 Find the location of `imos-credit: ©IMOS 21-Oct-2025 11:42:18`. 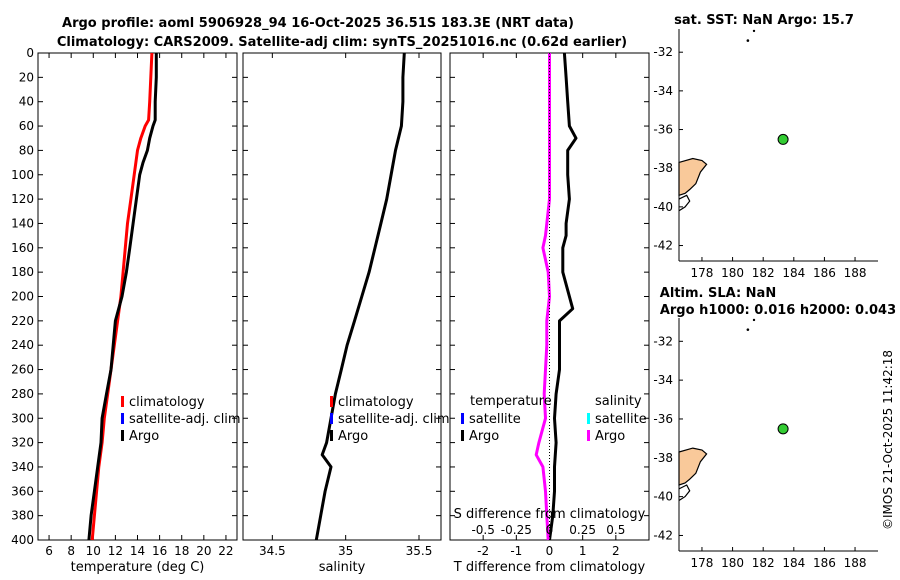

imos-credit: ©IMOS 21-Oct-2025 11:42:18 is located at coordinates (888, 440).